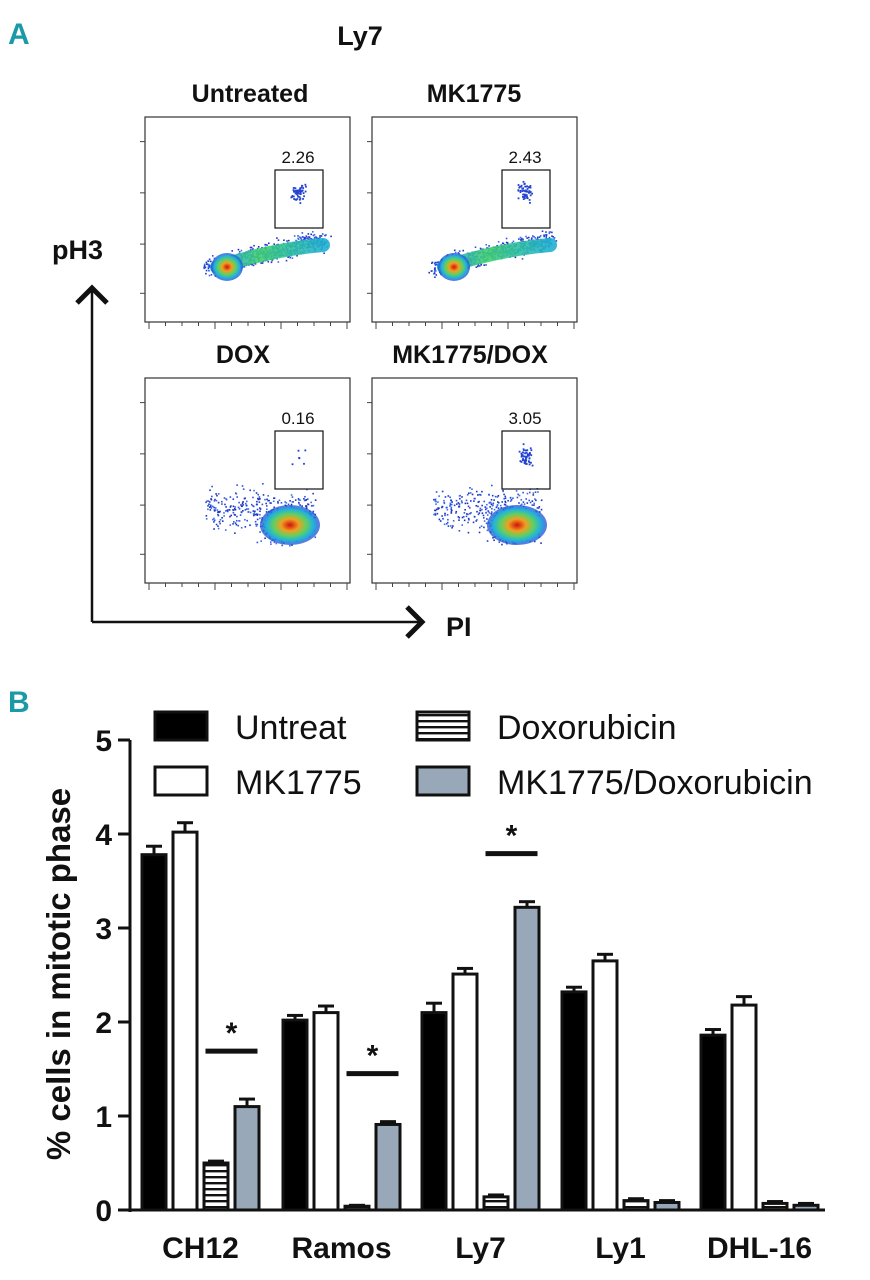 This screenshot has height=1280, width=870. I want to click on panel-a-letter: A, so click(19, 34).